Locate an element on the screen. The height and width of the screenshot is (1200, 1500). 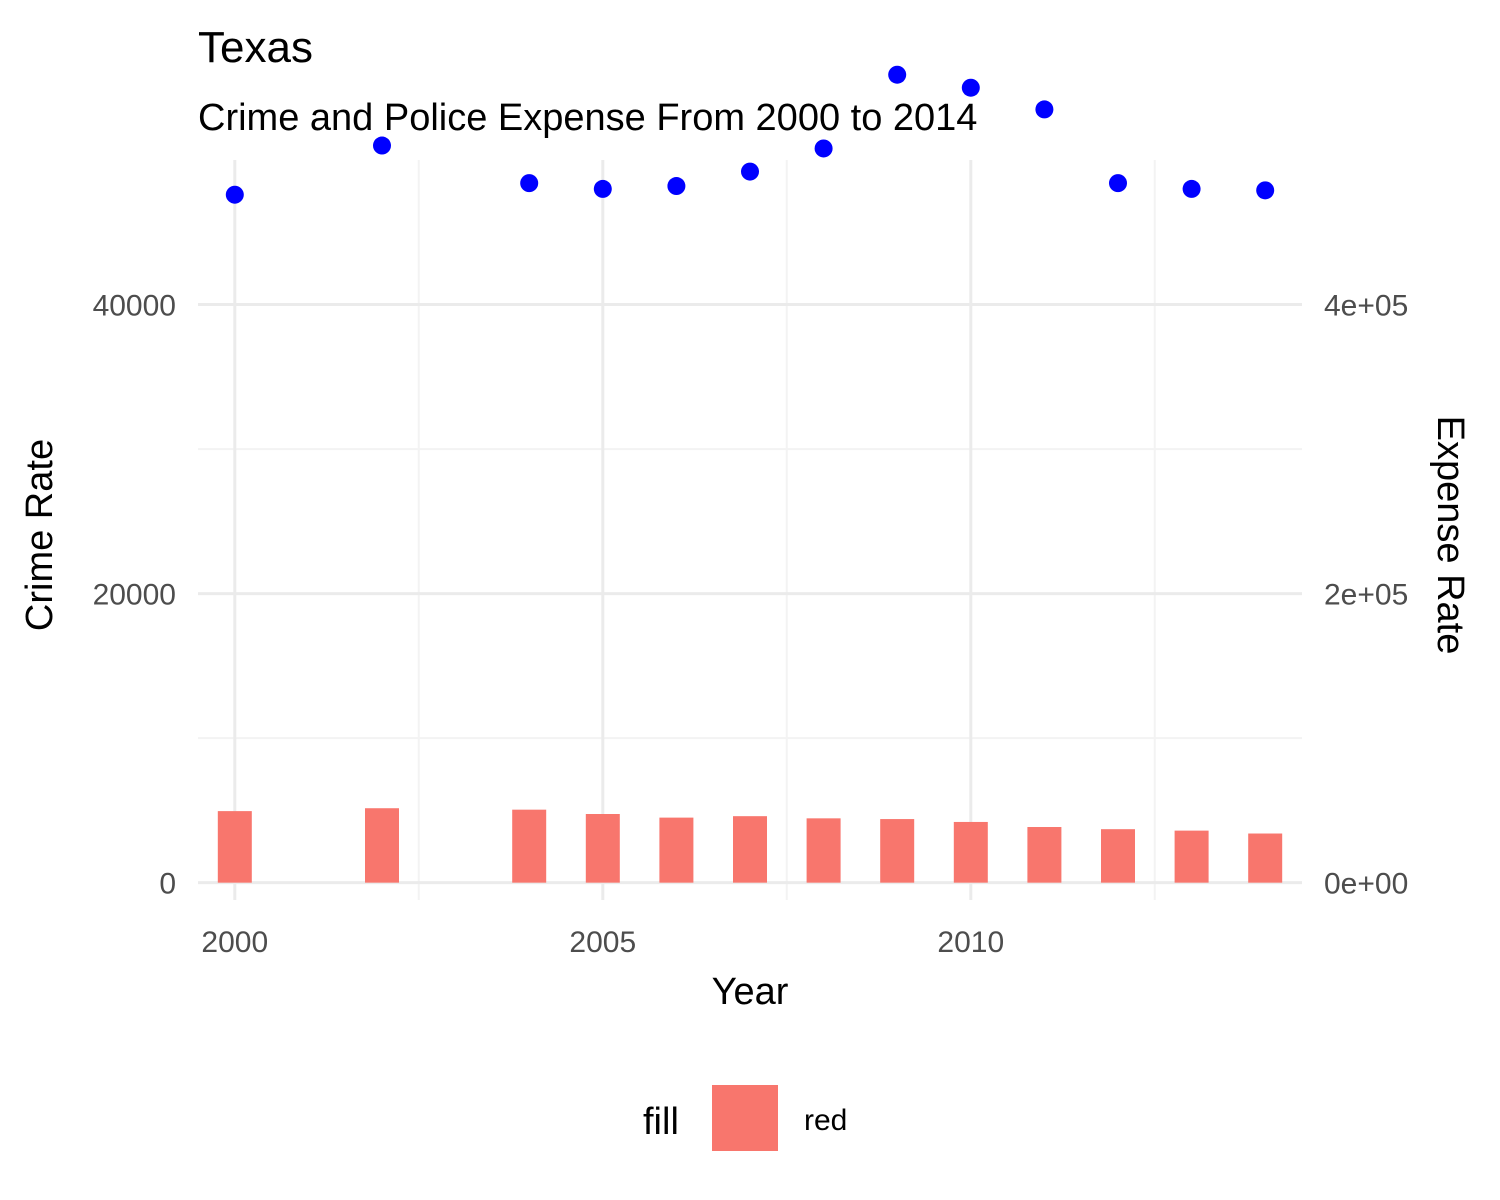
y-left-tick-label: 40000 is located at coordinates (134, 306).